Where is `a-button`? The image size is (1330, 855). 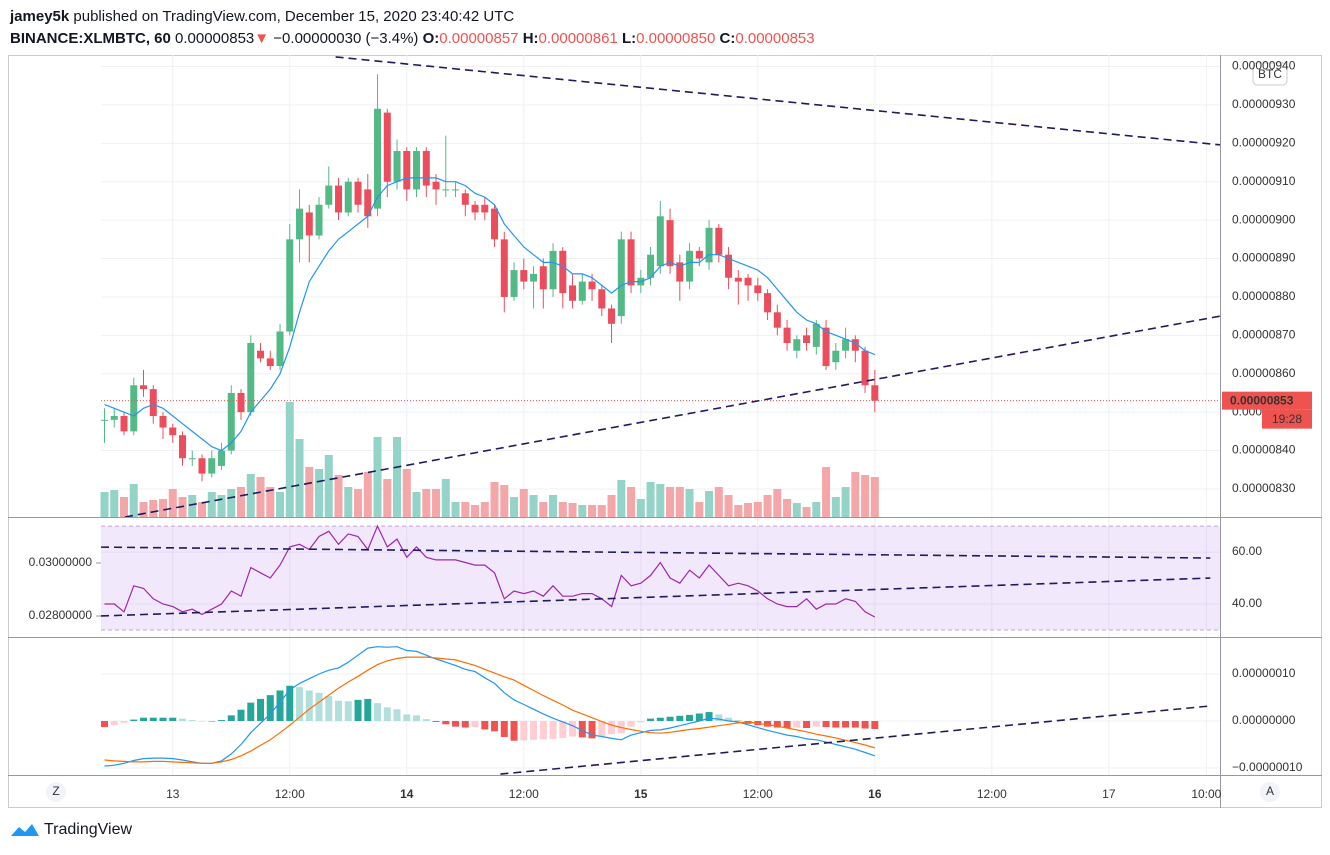
a-button is located at coordinates (1270, 792).